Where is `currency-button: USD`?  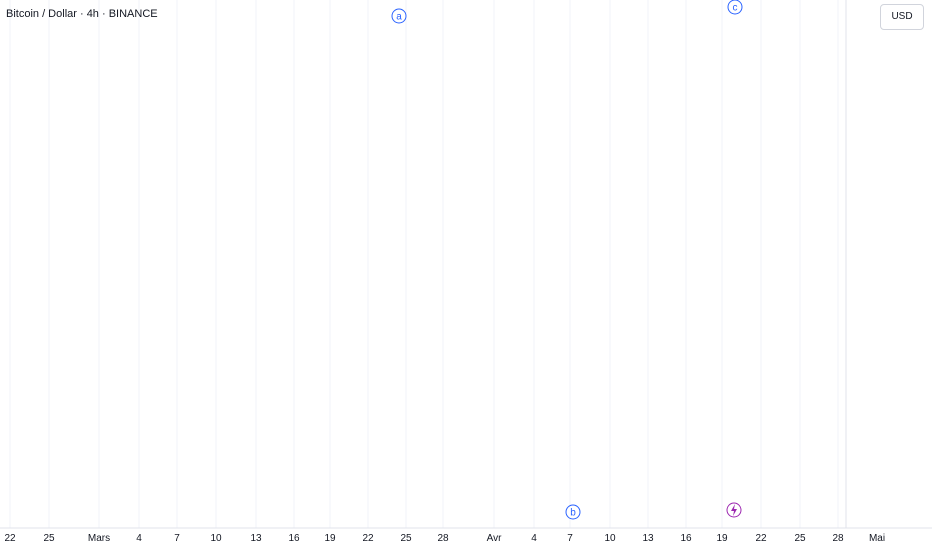
currency-button: USD is located at coordinates (902, 17).